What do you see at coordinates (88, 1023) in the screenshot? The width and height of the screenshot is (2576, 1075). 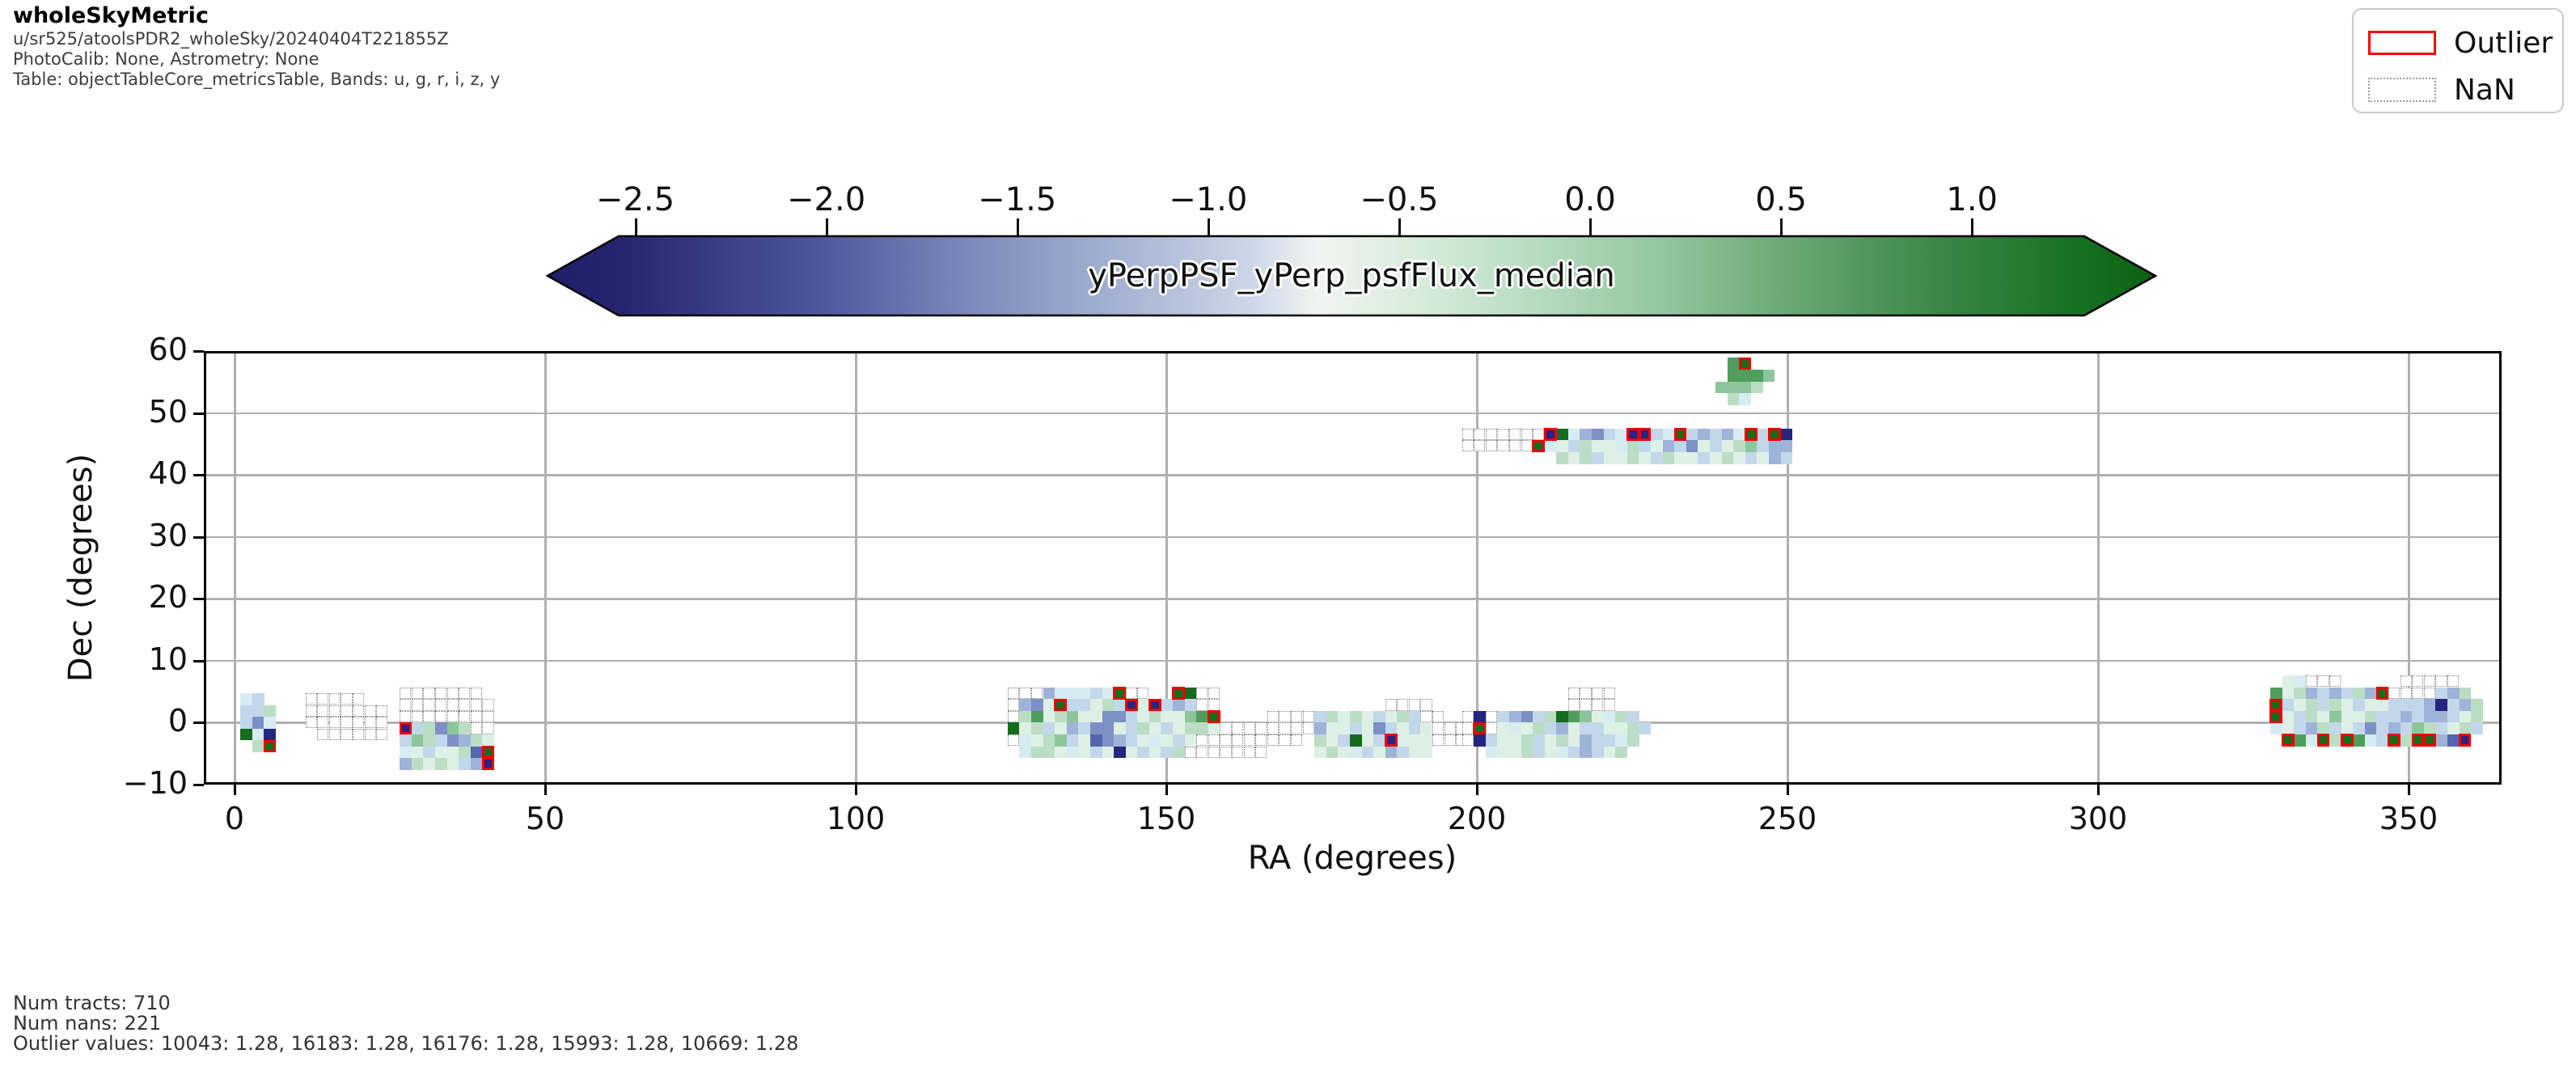 I see `num-nans-line: Num nans: 221` at bounding box center [88, 1023].